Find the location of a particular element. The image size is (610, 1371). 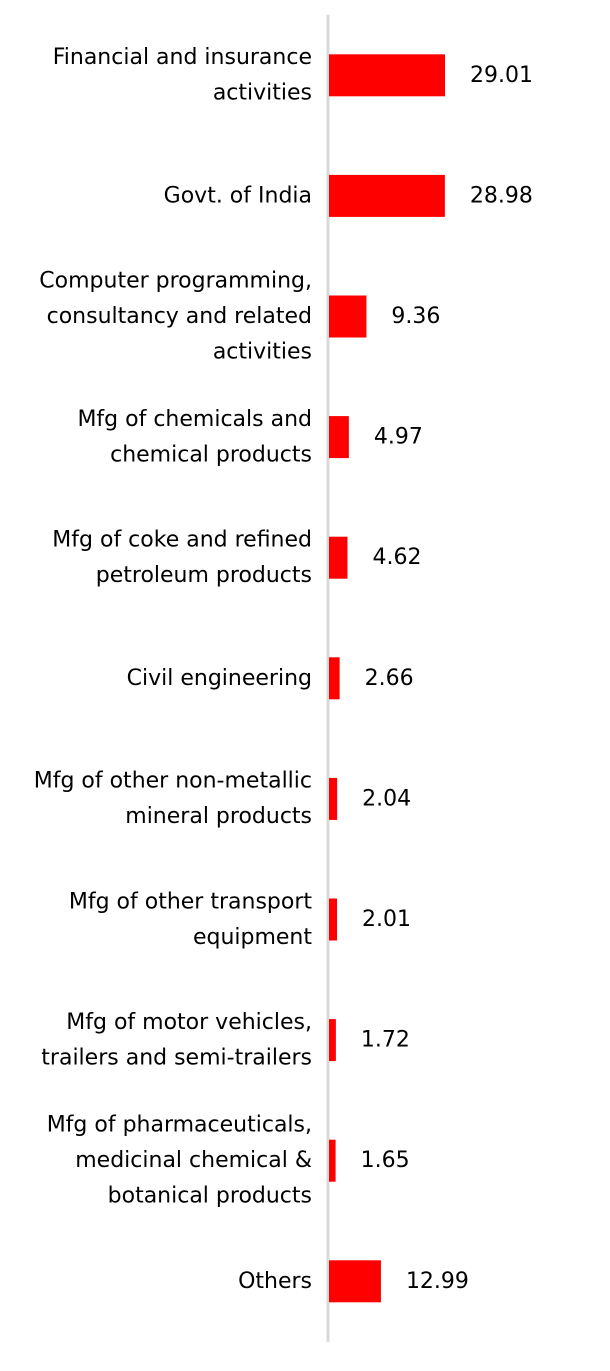

value-label-4: 4.97 is located at coordinates (398, 437).